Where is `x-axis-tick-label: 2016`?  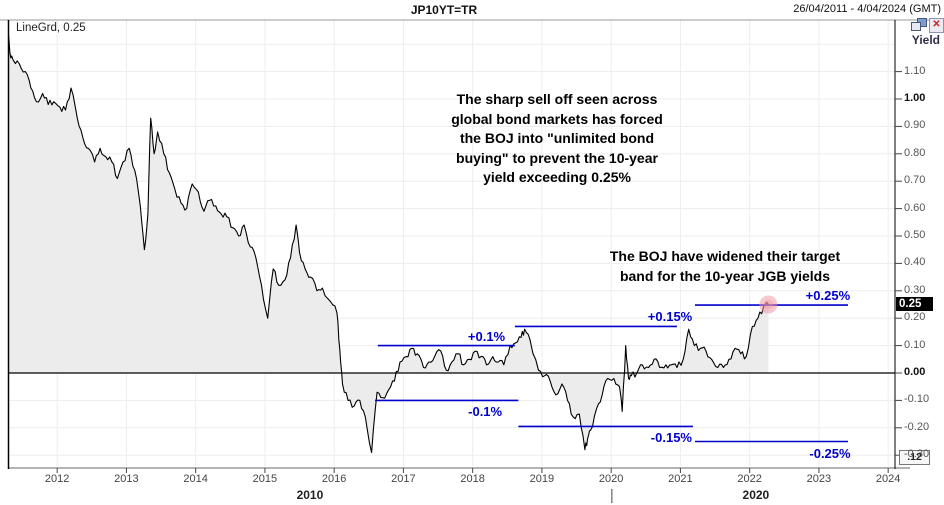
x-axis-tick-label: 2016 is located at coordinates (334, 479).